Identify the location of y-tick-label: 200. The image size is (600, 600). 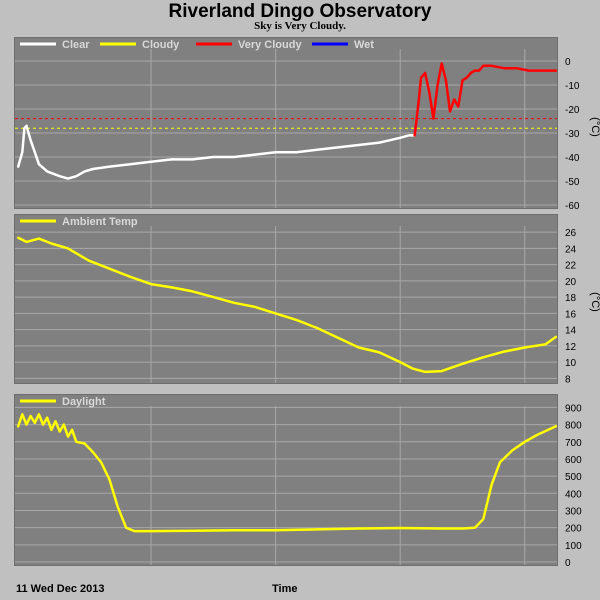
(573, 529).